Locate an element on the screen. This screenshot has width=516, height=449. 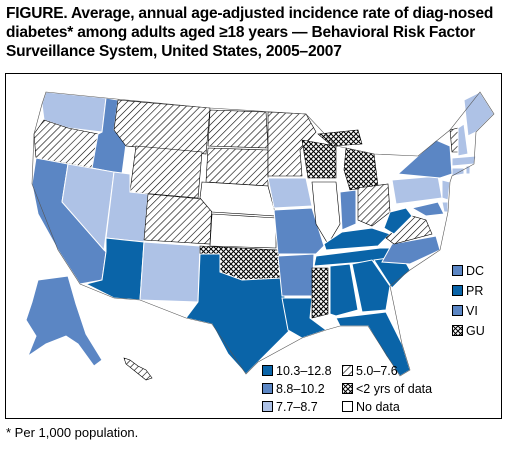
state-kansas is located at coordinates (243, 231).